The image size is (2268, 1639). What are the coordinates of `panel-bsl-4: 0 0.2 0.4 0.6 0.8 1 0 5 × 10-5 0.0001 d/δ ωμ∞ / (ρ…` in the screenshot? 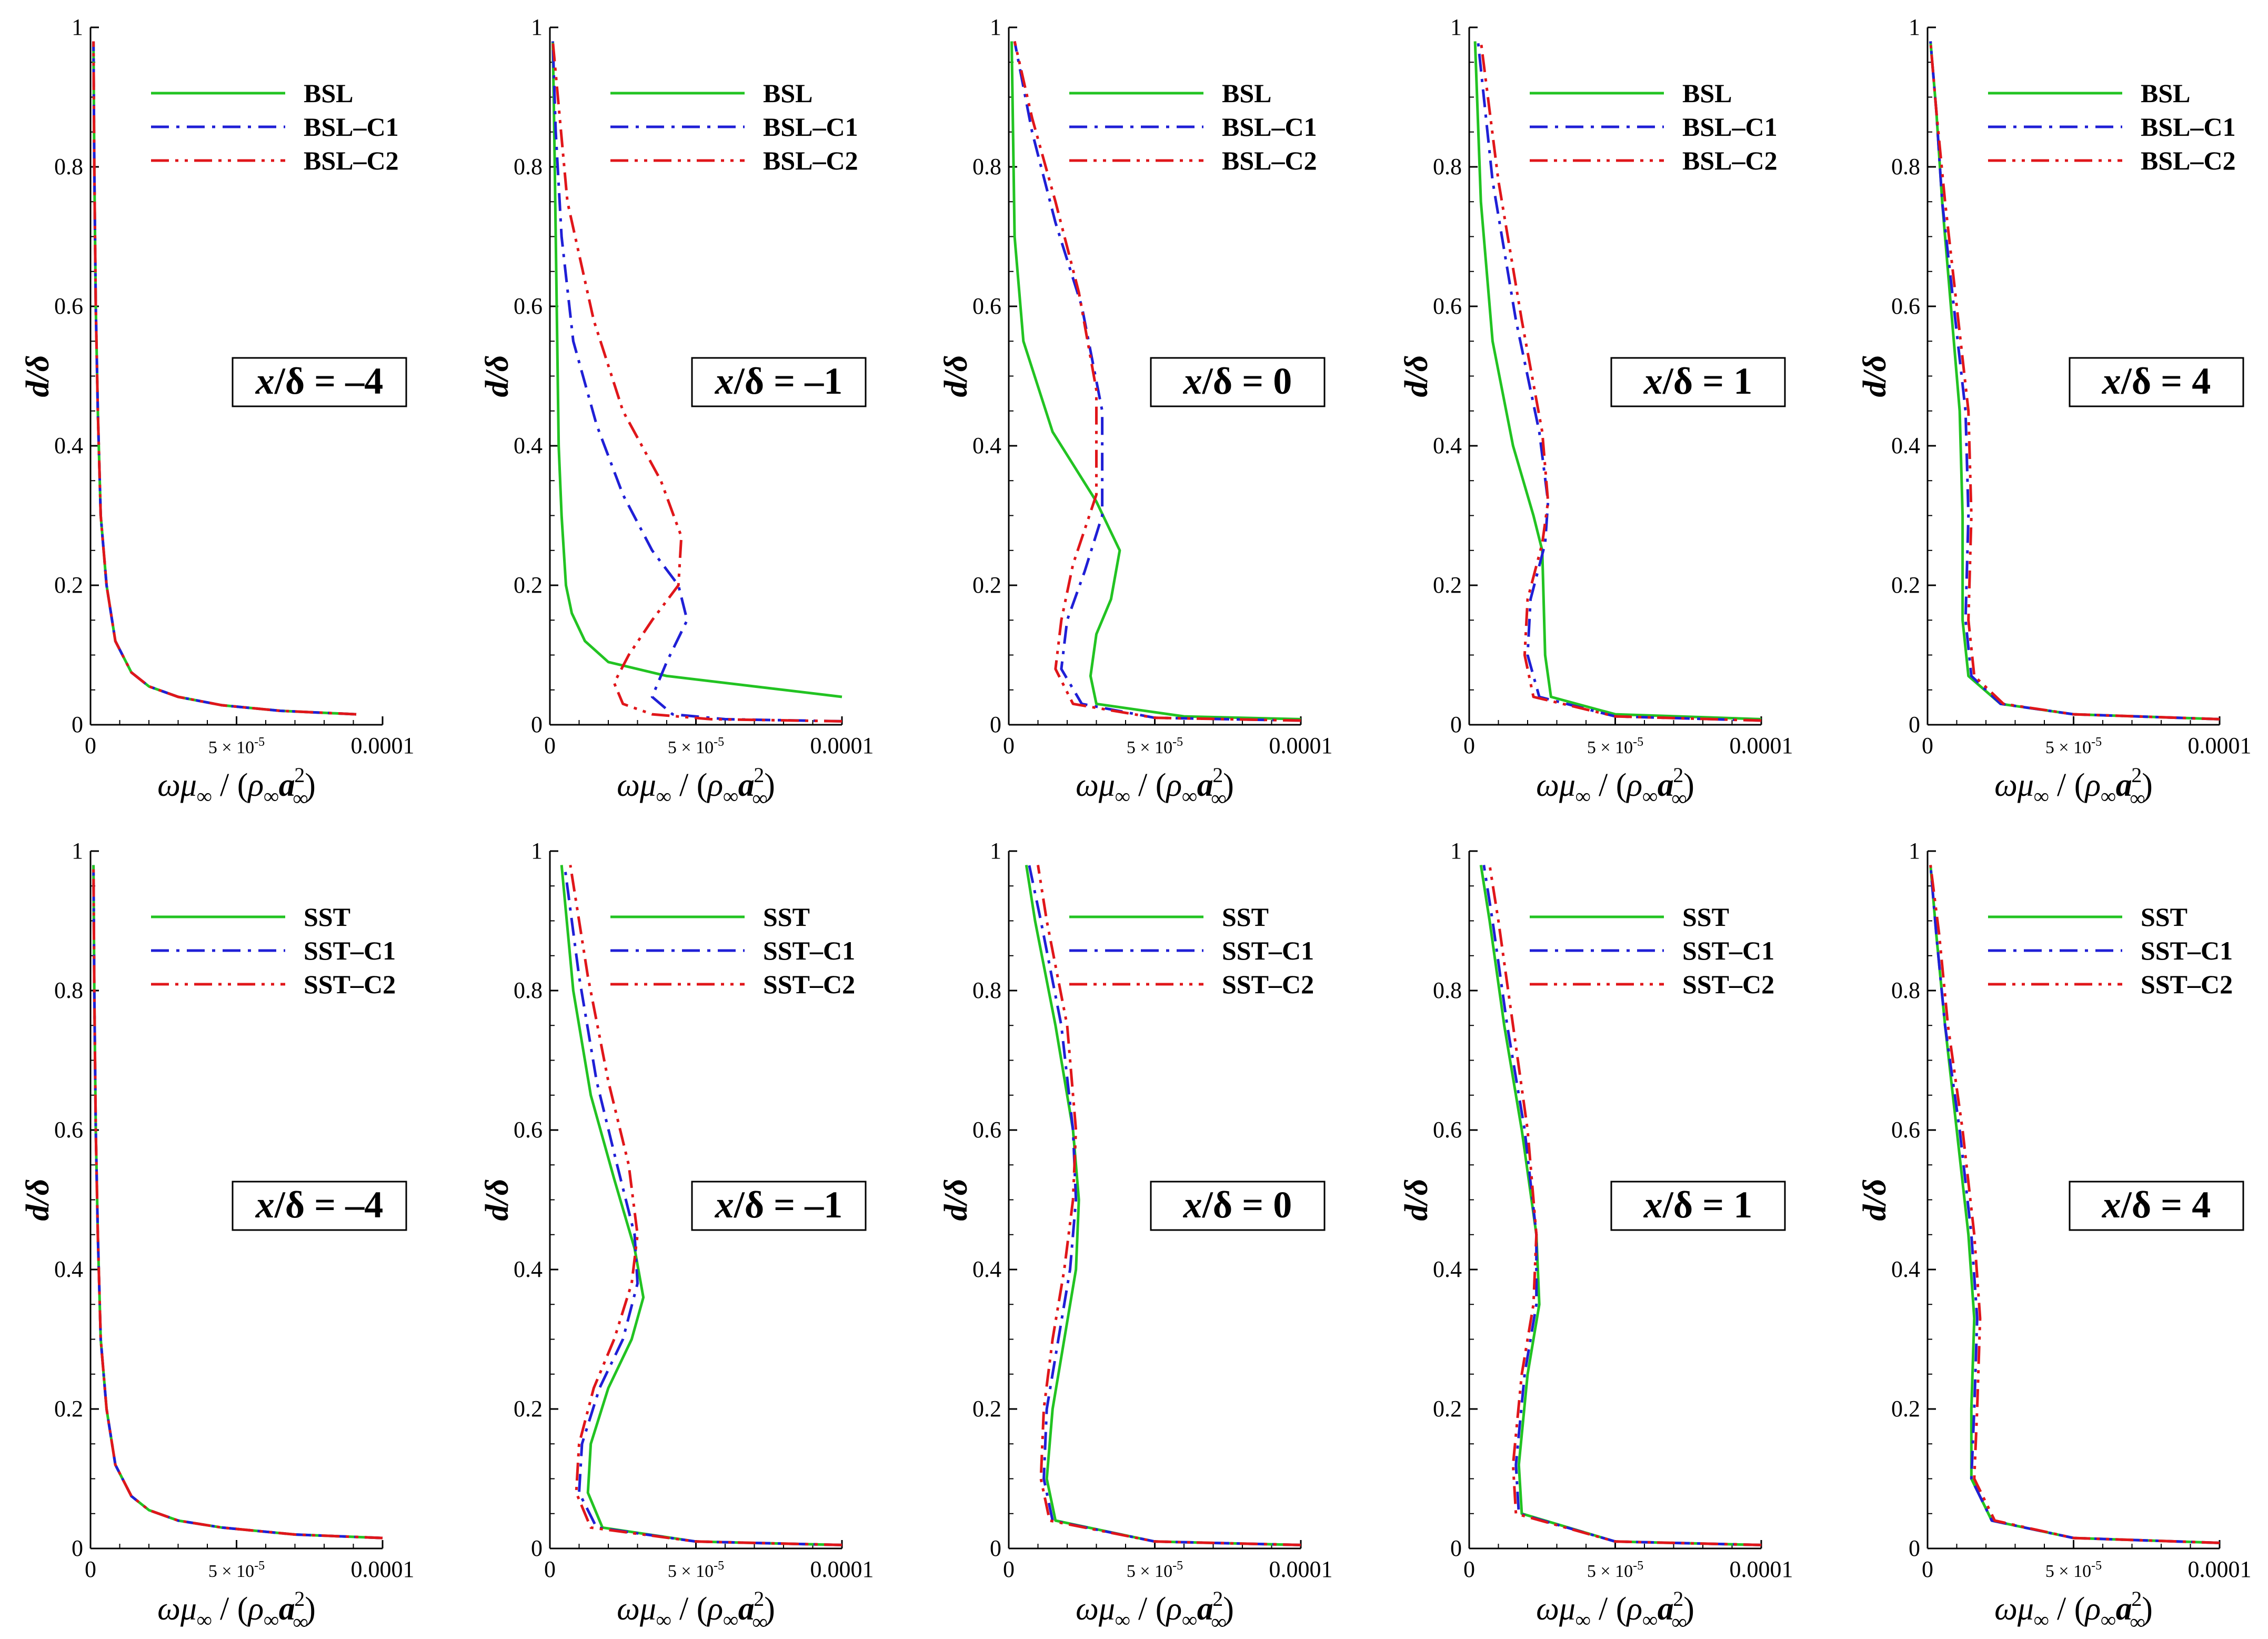 It's located at (2054, 412).